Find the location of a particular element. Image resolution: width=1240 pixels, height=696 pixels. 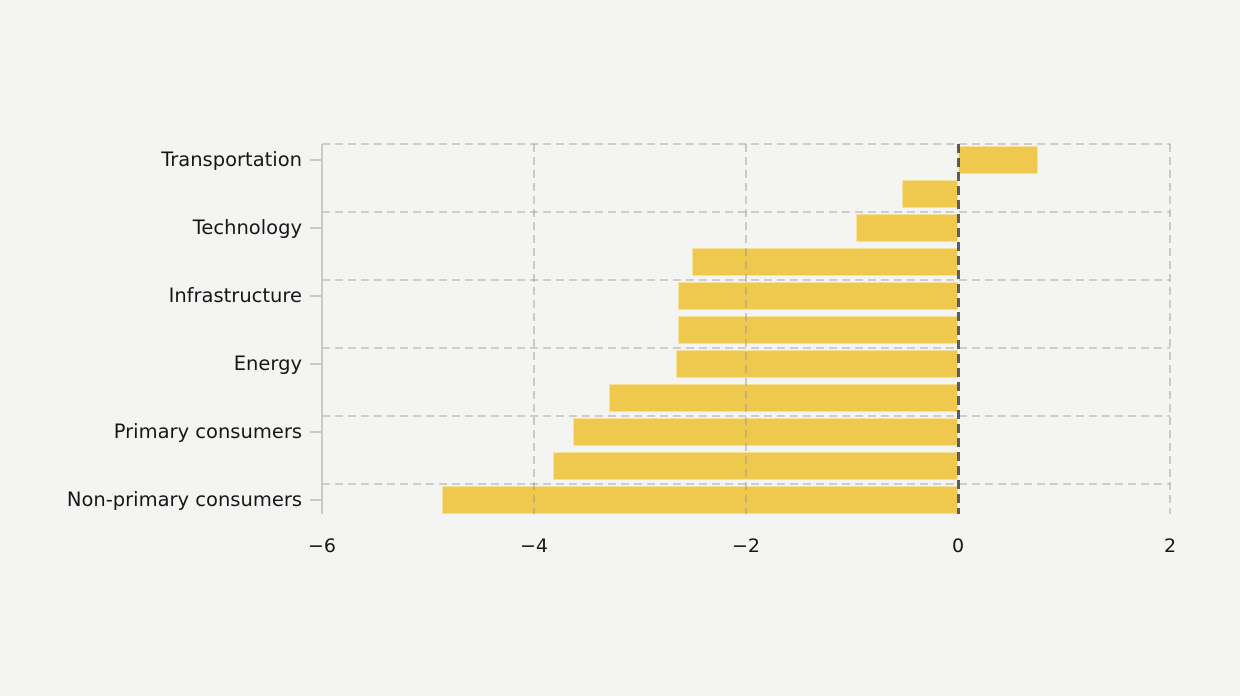

y-axis-label: Infrastructure is located at coordinates (235, 295).